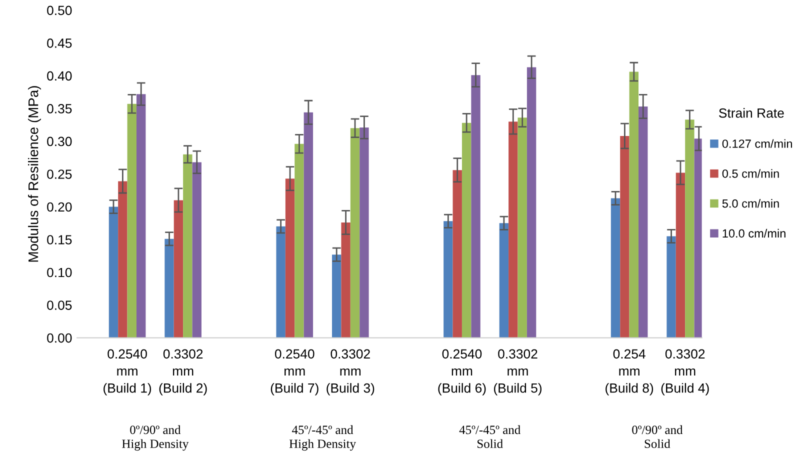 This screenshot has width=803, height=464. I want to click on x-tick-label: 0.2540 mm (Build 1), so click(128, 372).